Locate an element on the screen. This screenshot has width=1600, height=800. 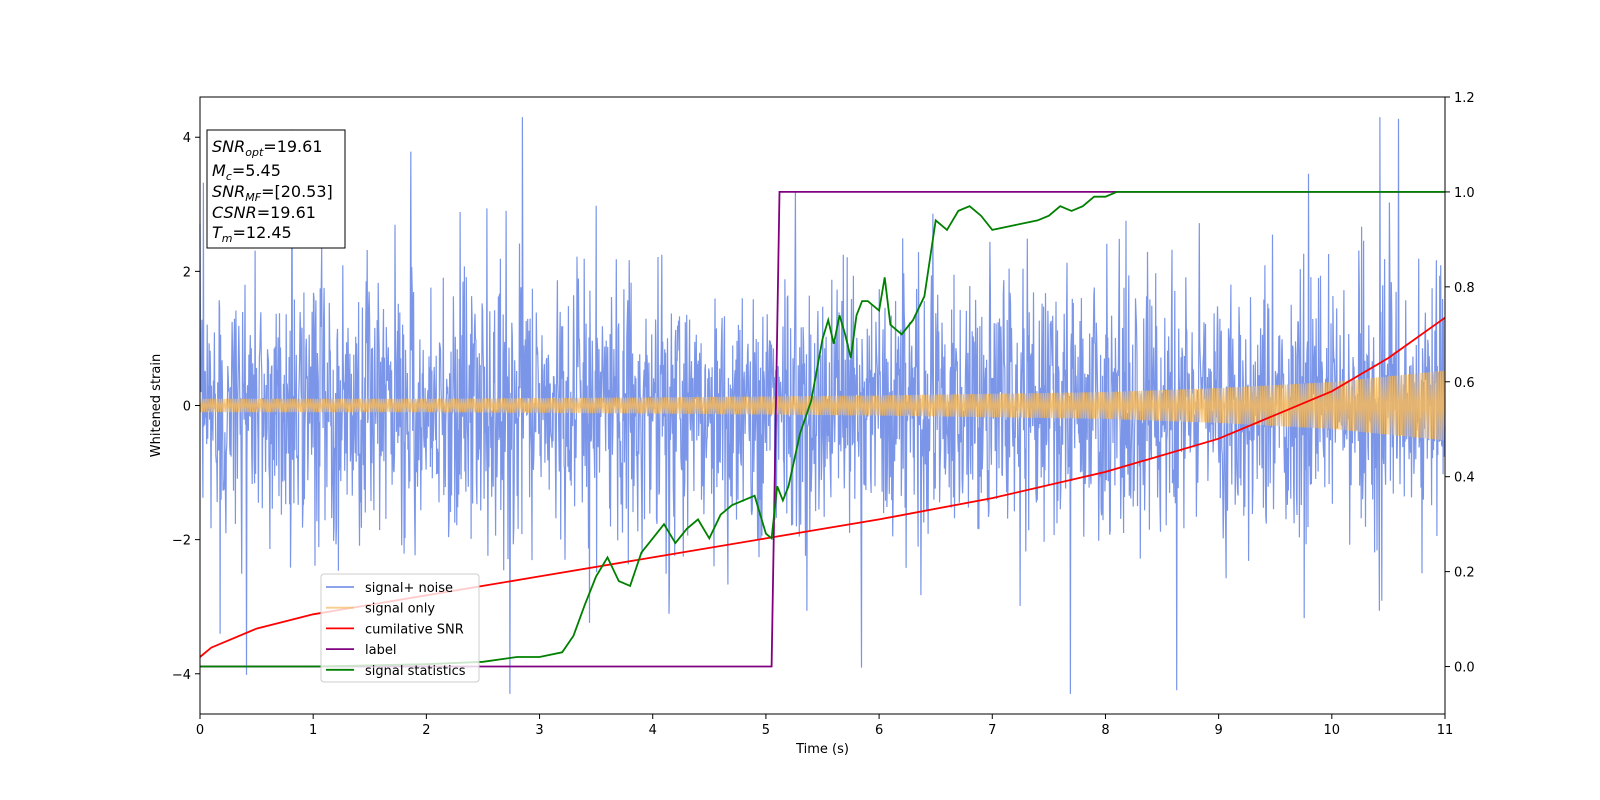
legend-entry-signal: signal only is located at coordinates (380, 609).